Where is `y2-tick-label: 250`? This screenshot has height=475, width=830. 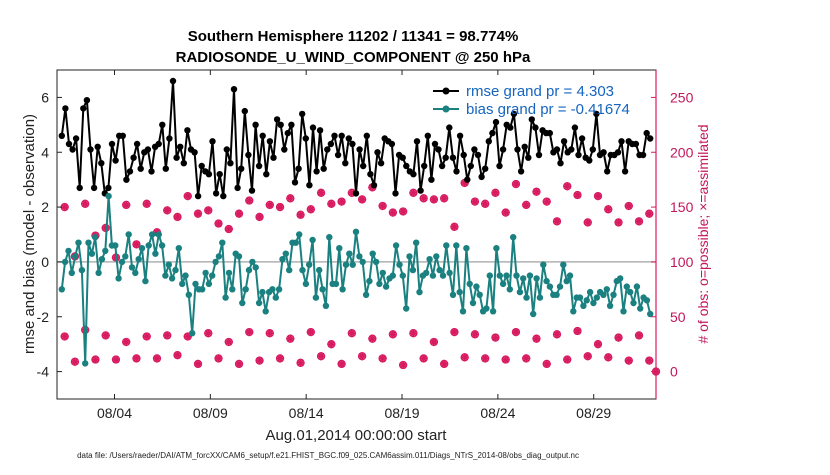 y2-tick-label: 250 is located at coordinates (682, 97).